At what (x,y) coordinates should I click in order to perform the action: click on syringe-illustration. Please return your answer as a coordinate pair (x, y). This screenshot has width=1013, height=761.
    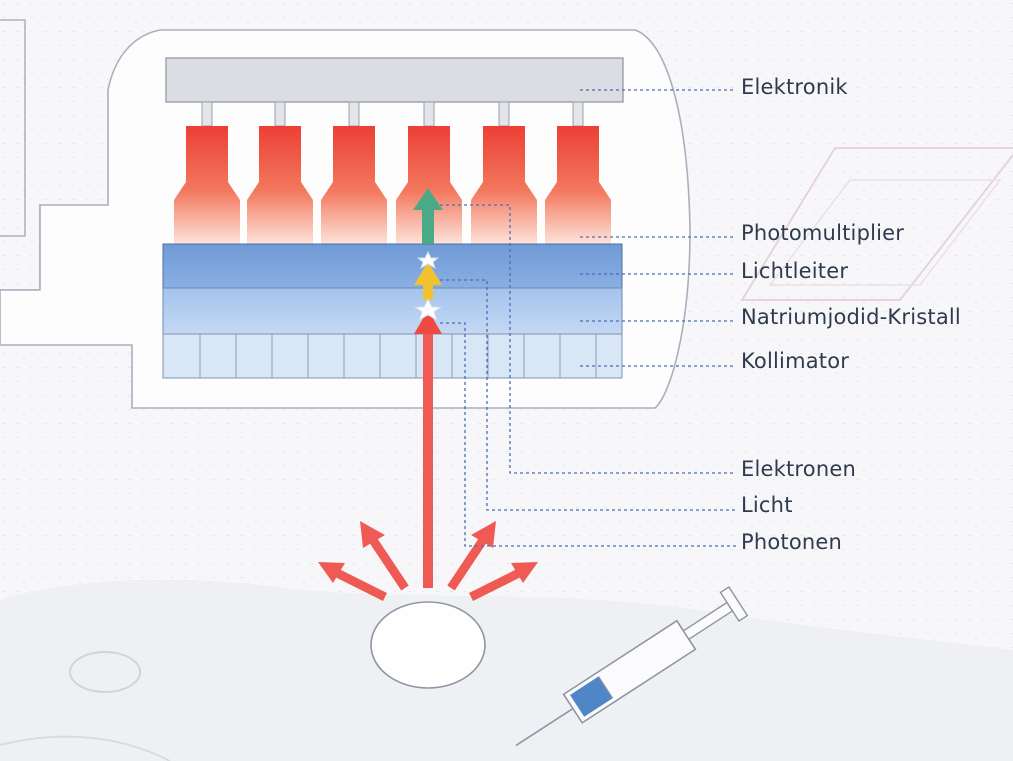
    Looking at the image, I should click on (632, 666).